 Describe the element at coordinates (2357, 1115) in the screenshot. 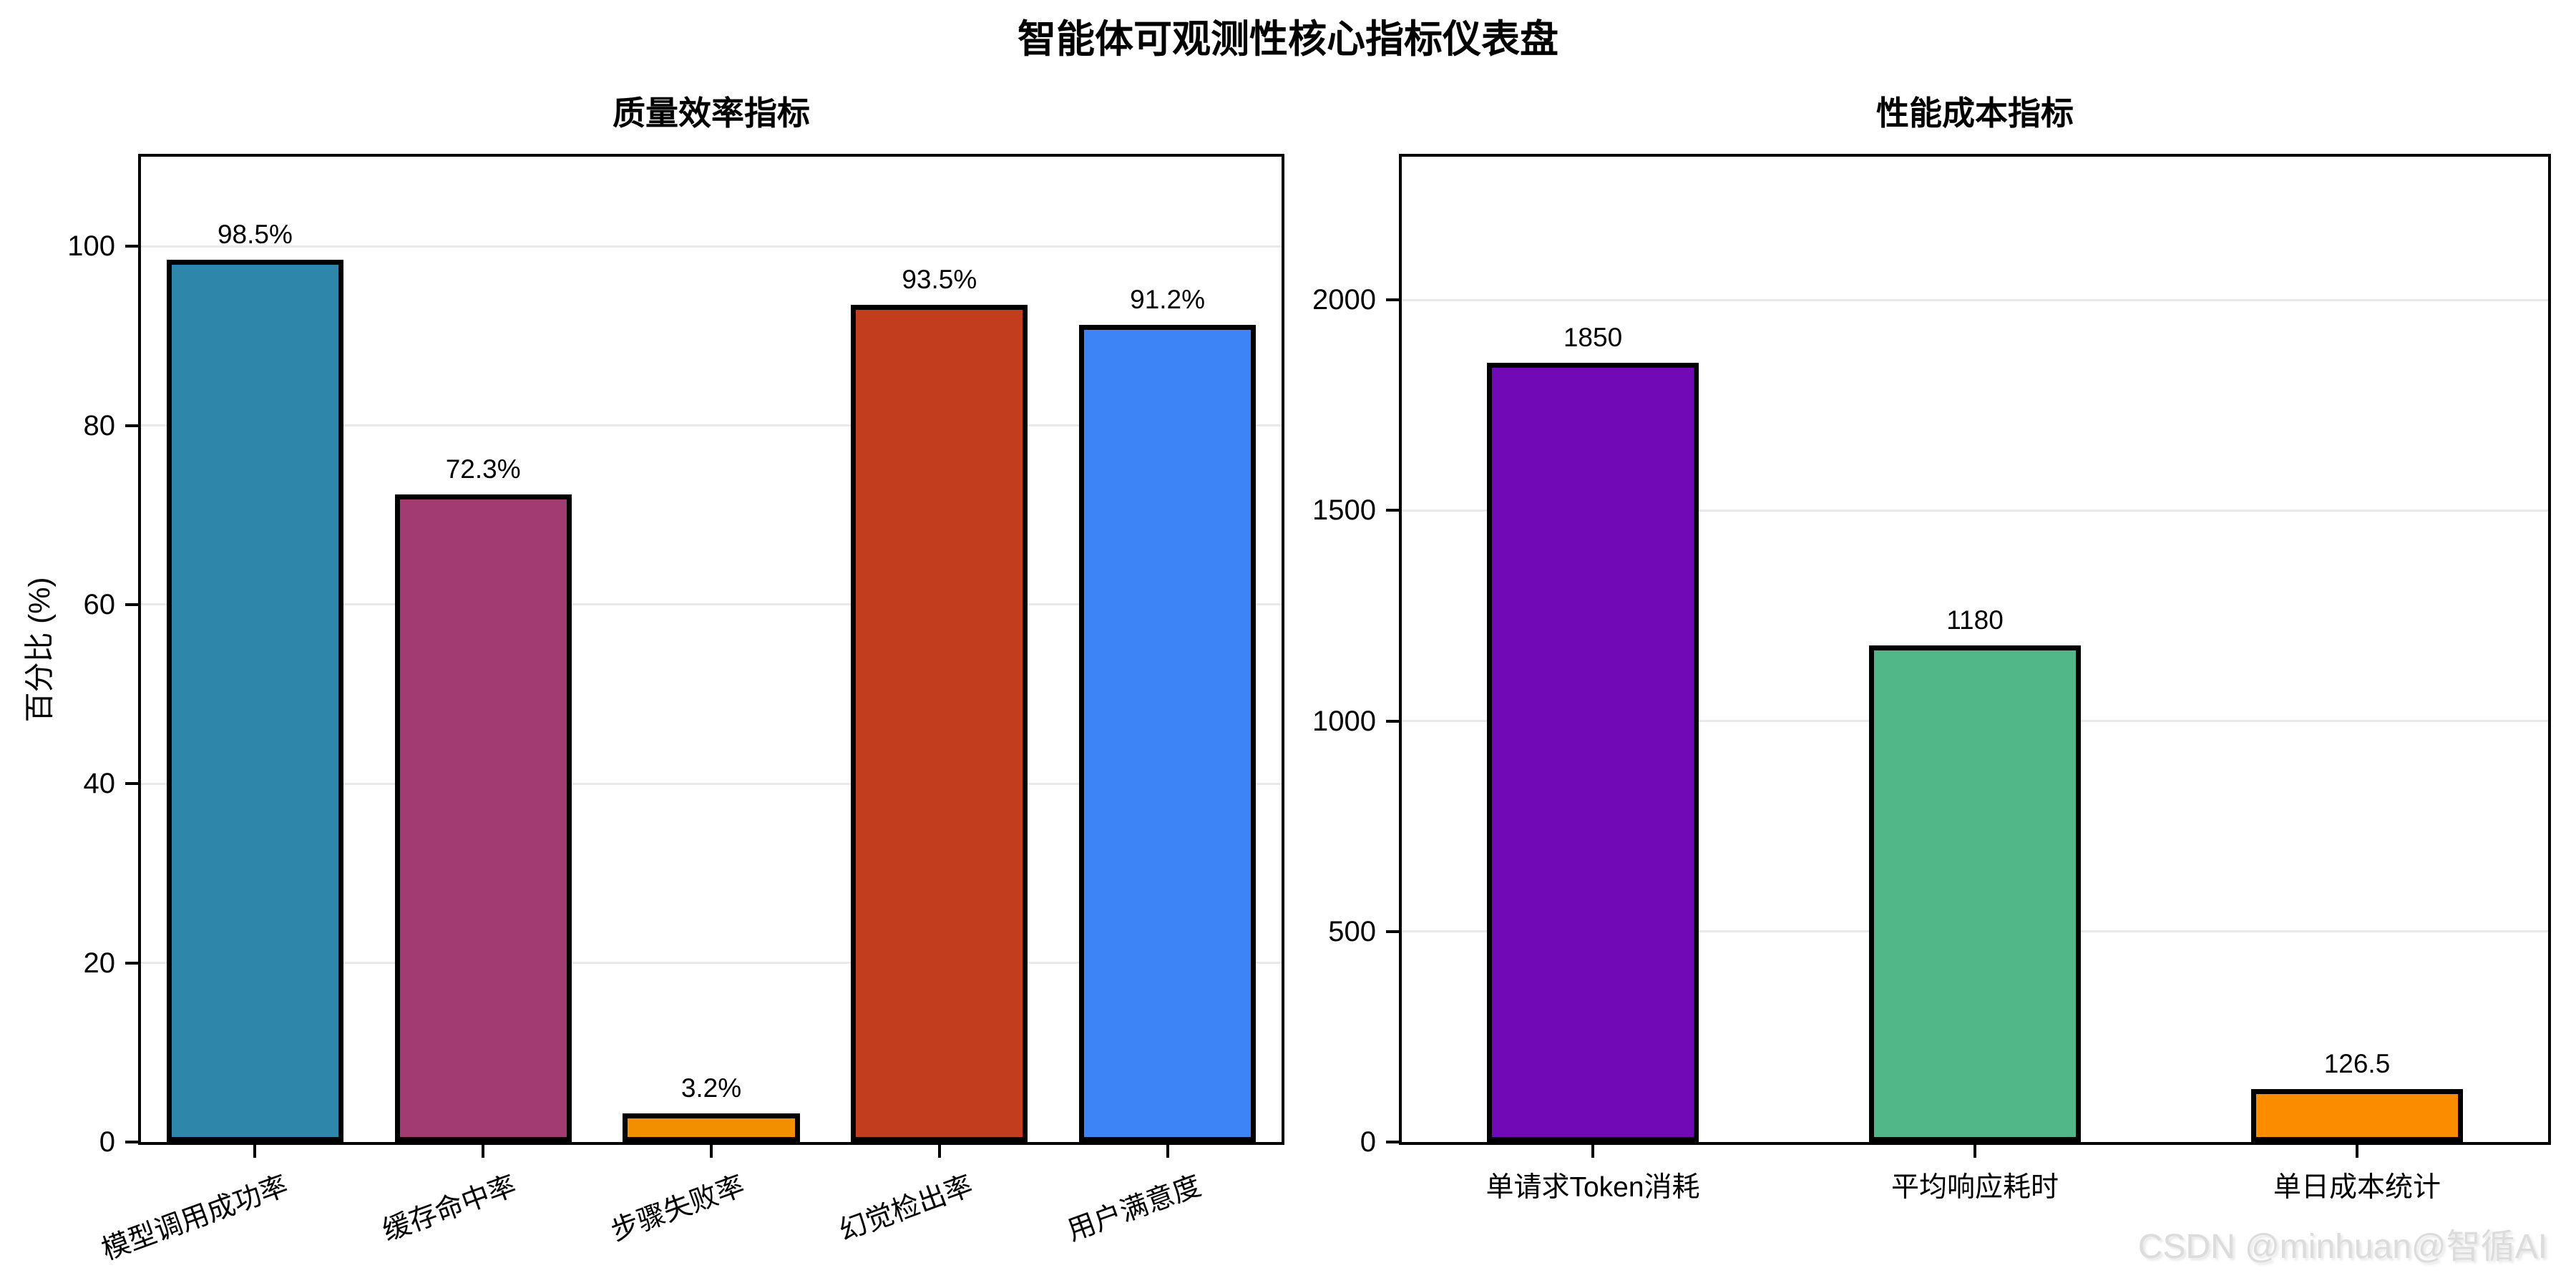

I see `bar-单日成本统计` at that location.